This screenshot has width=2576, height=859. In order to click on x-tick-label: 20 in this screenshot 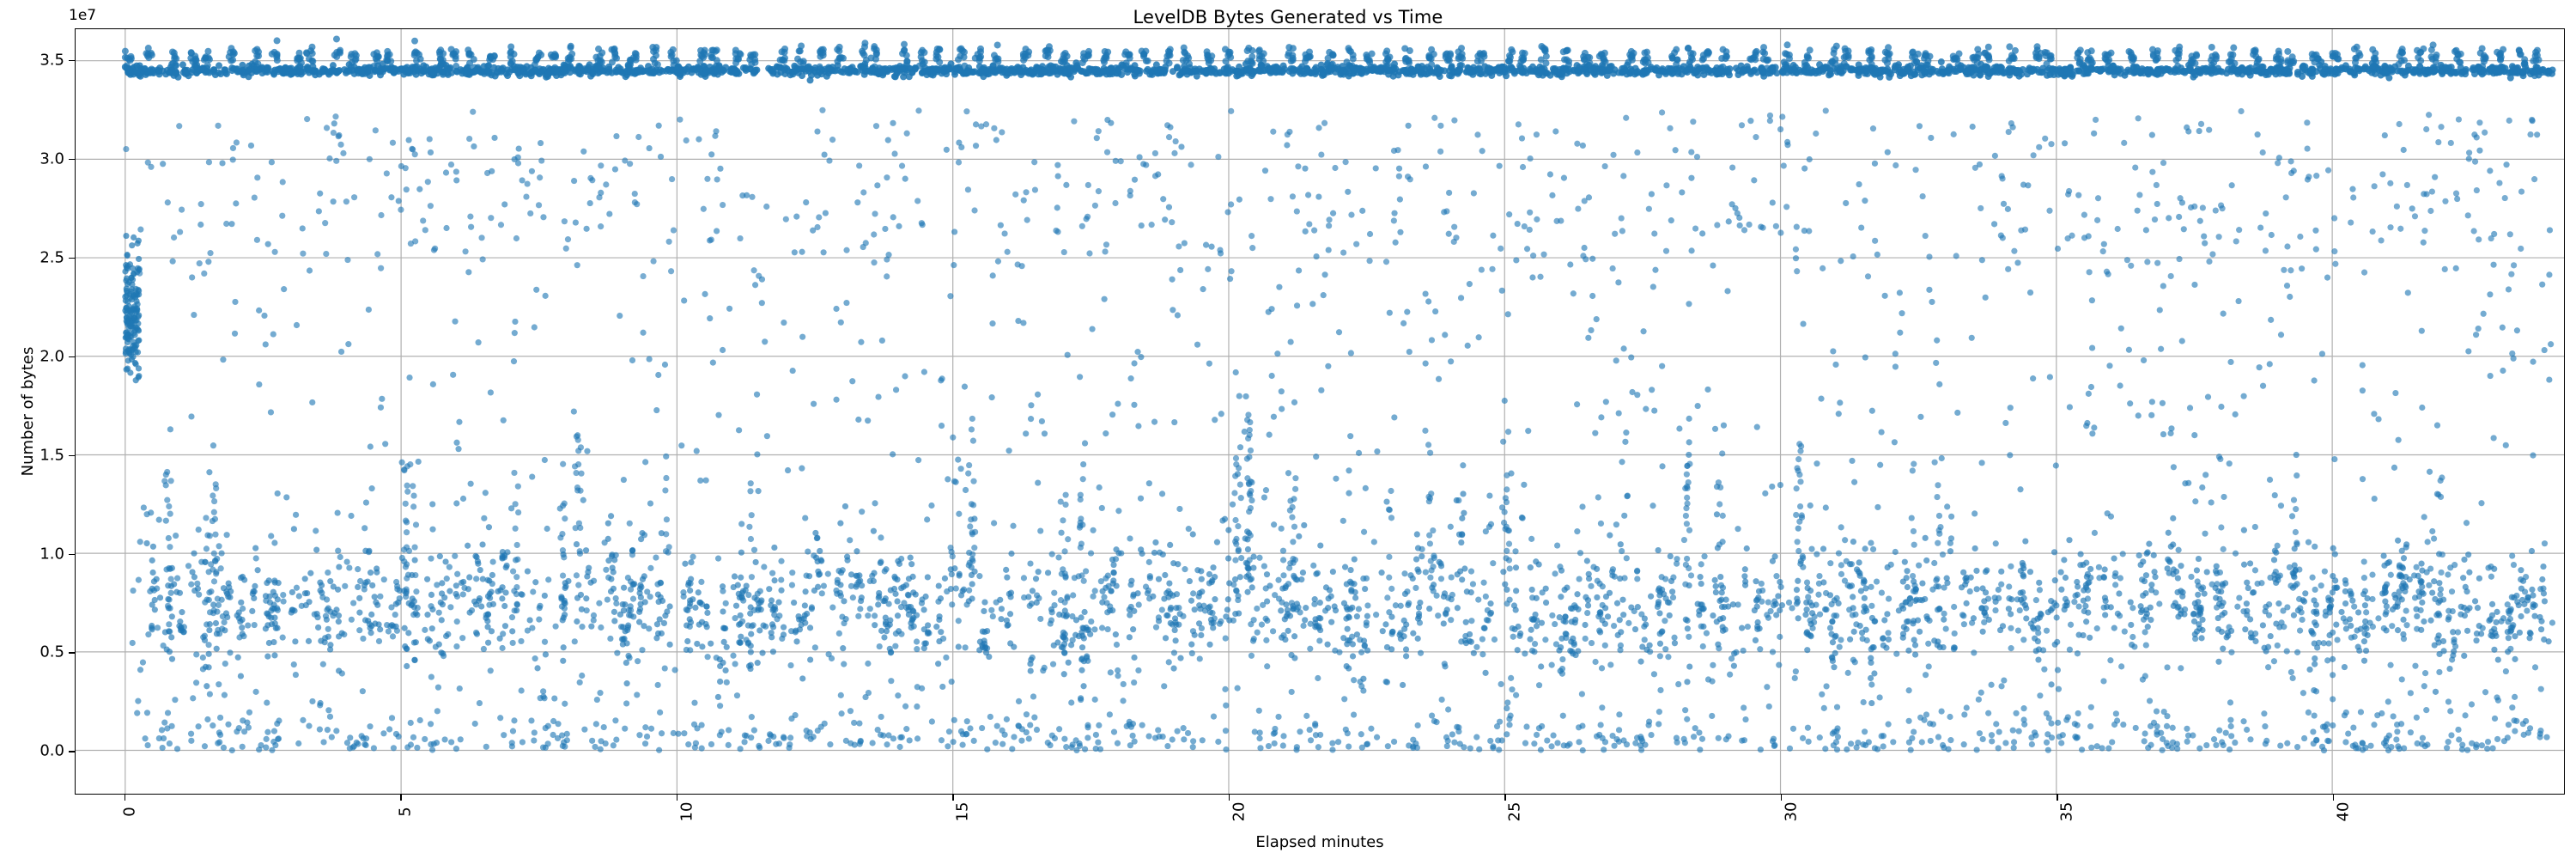, I will do `click(1239, 811)`.